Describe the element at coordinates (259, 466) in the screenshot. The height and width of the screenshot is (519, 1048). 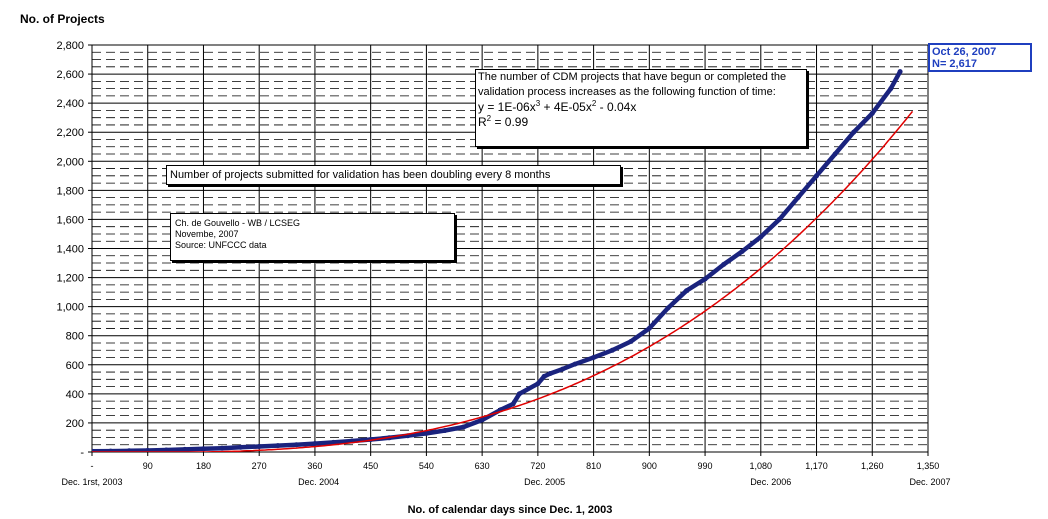
I see `x-tick-label: 270` at that location.